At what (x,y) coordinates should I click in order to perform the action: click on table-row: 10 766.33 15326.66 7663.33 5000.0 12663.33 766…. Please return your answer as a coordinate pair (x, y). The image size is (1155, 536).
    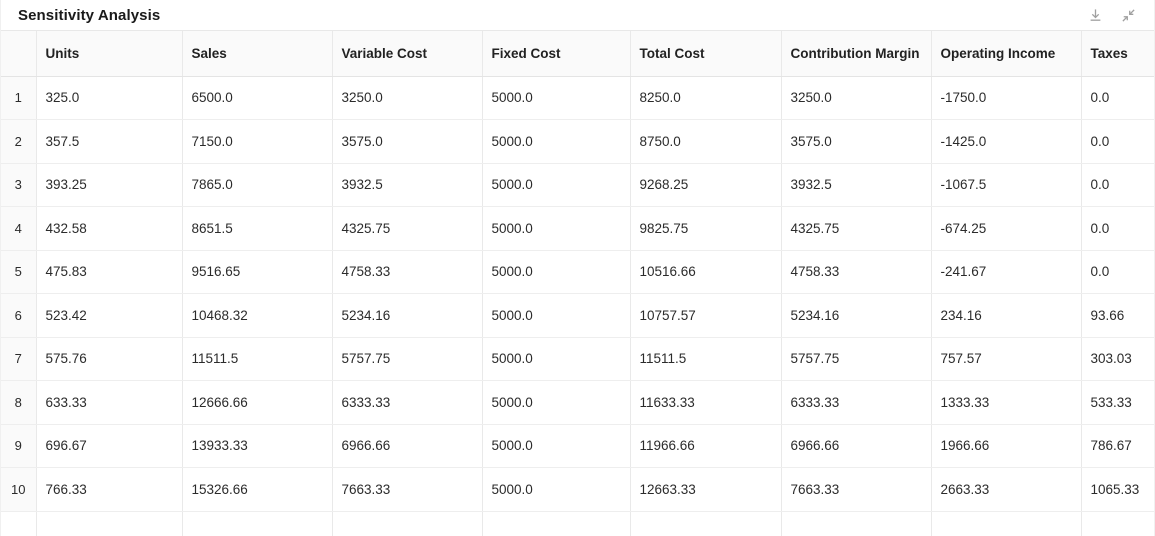
    Looking at the image, I should click on (577, 489).